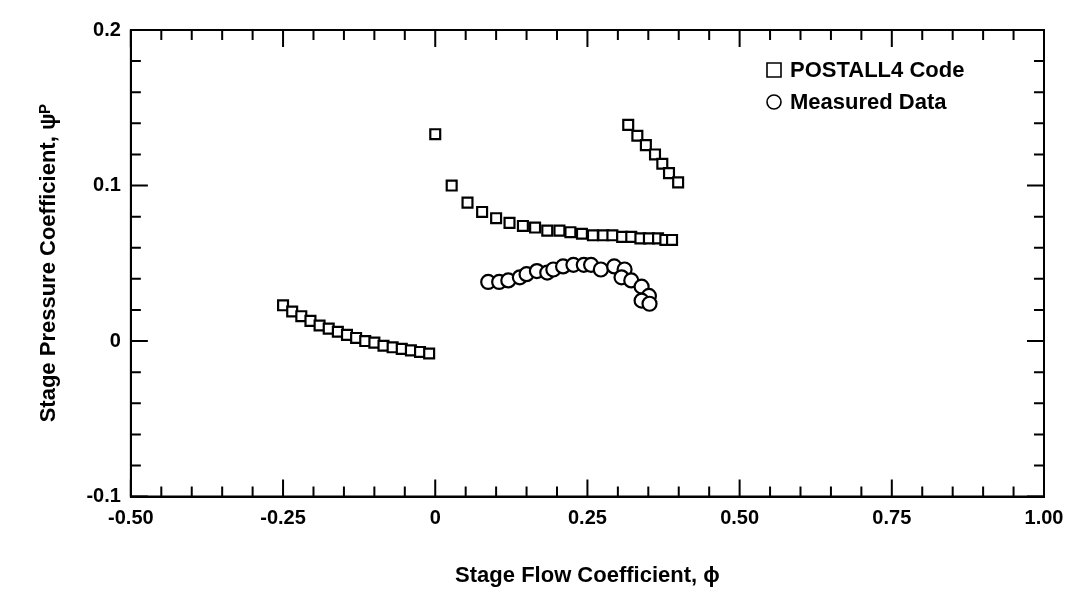 The width and height of the screenshot is (1092, 615). I want to click on y-tick-label: 0.1, so click(107, 184).